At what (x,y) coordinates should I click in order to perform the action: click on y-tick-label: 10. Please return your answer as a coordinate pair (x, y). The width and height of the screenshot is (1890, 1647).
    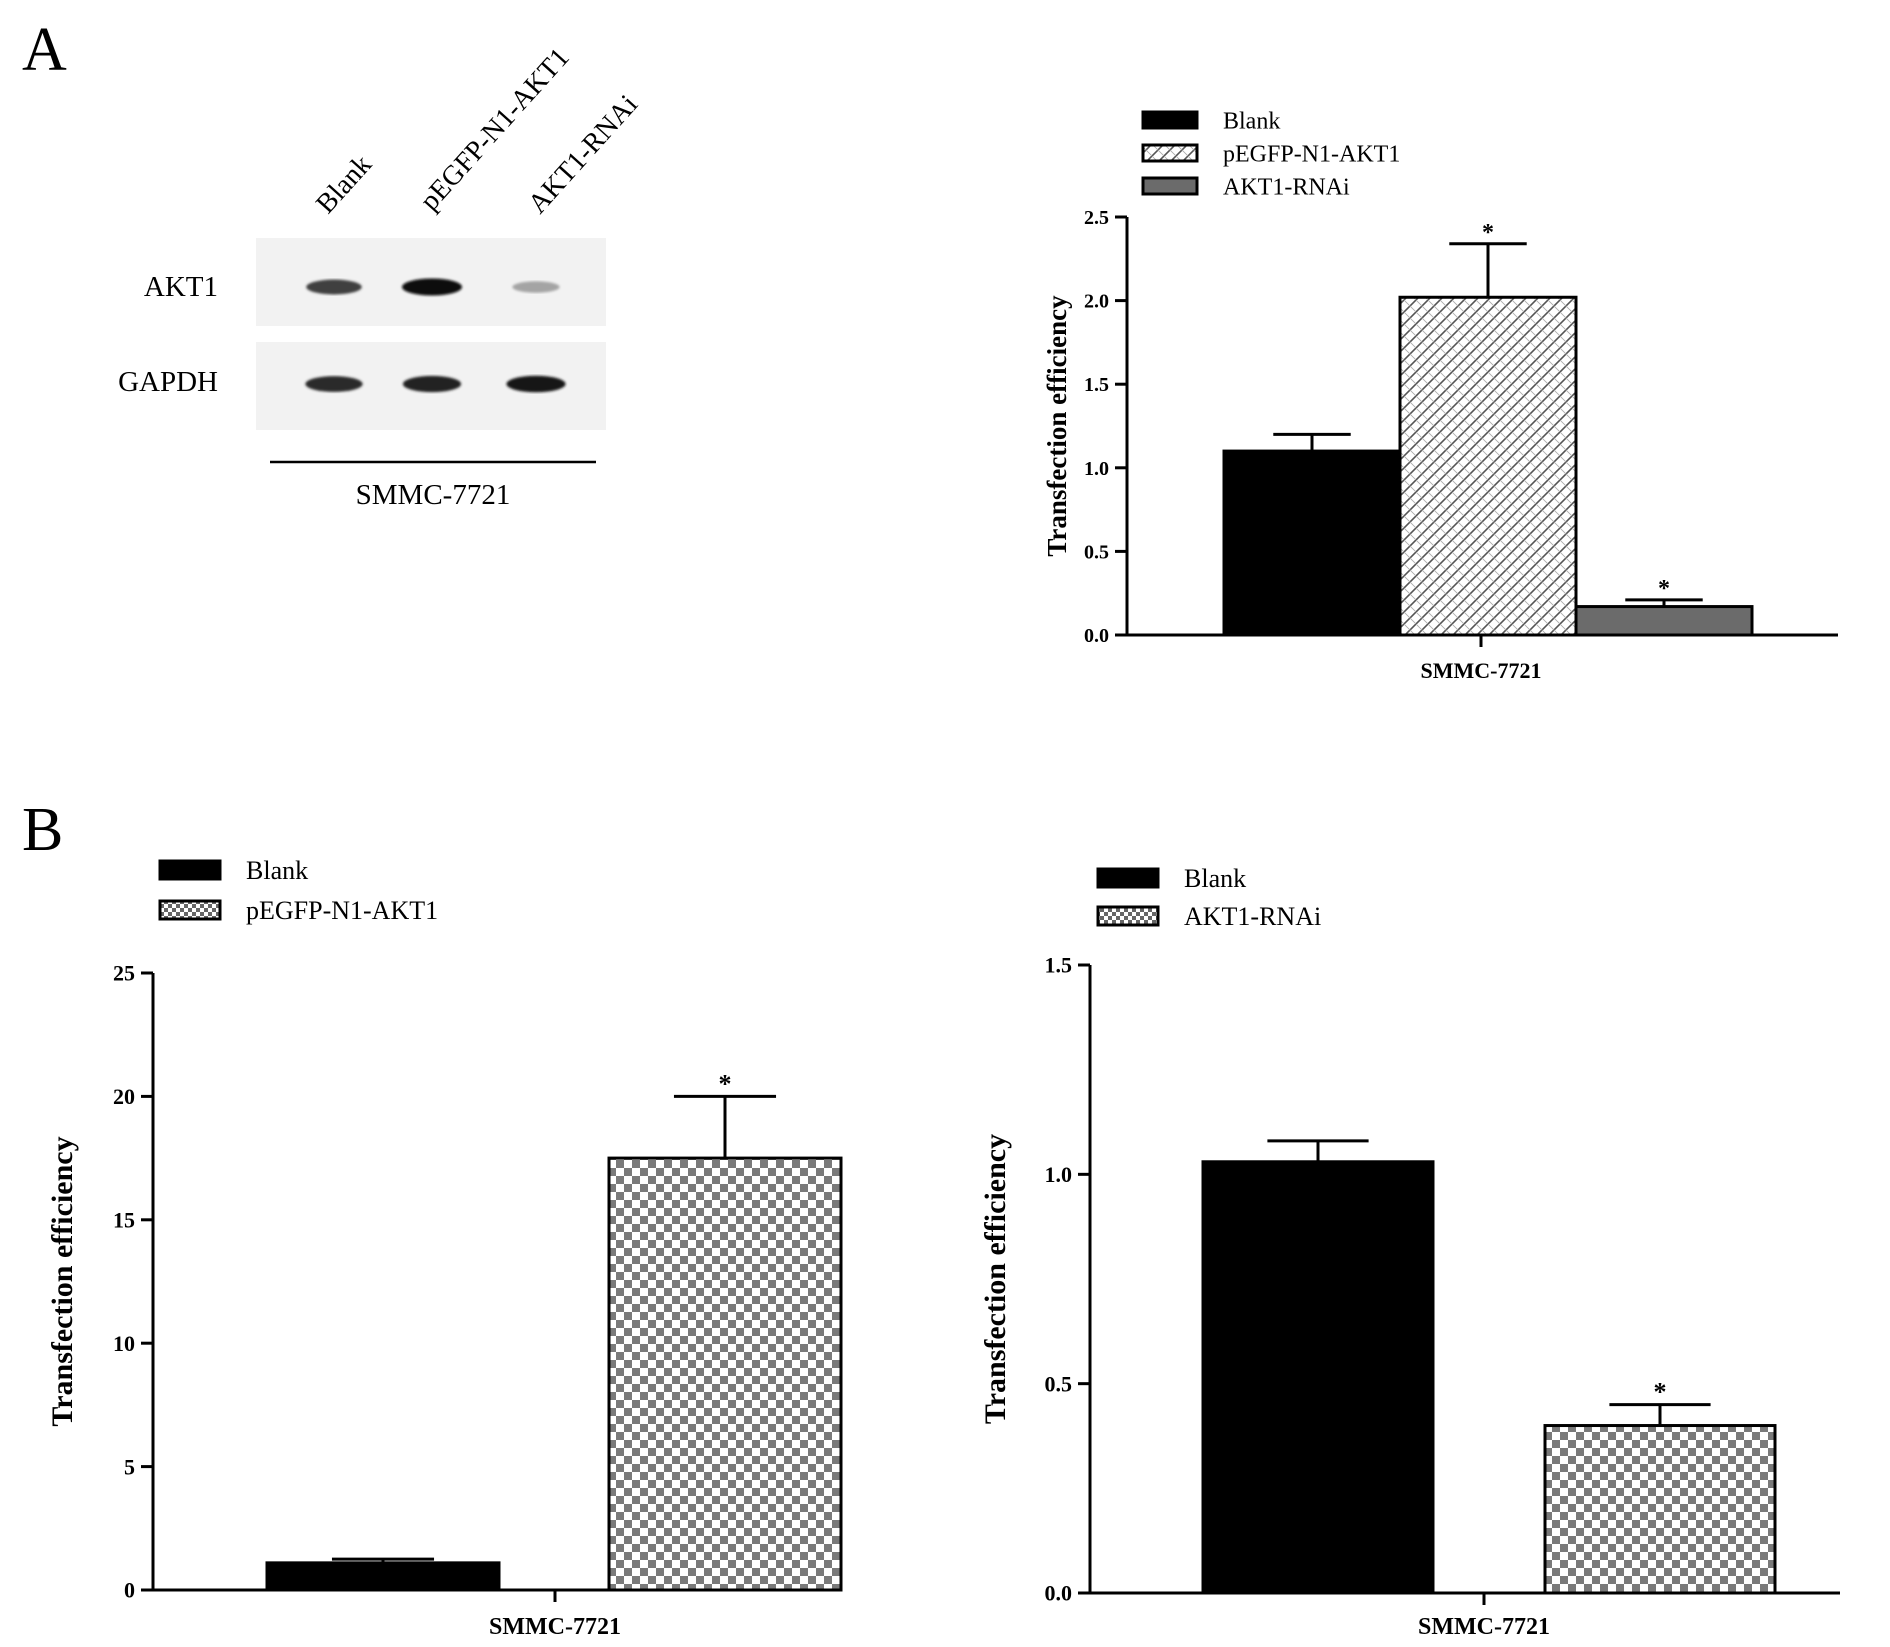
    Looking at the image, I should click on (124, 1343).